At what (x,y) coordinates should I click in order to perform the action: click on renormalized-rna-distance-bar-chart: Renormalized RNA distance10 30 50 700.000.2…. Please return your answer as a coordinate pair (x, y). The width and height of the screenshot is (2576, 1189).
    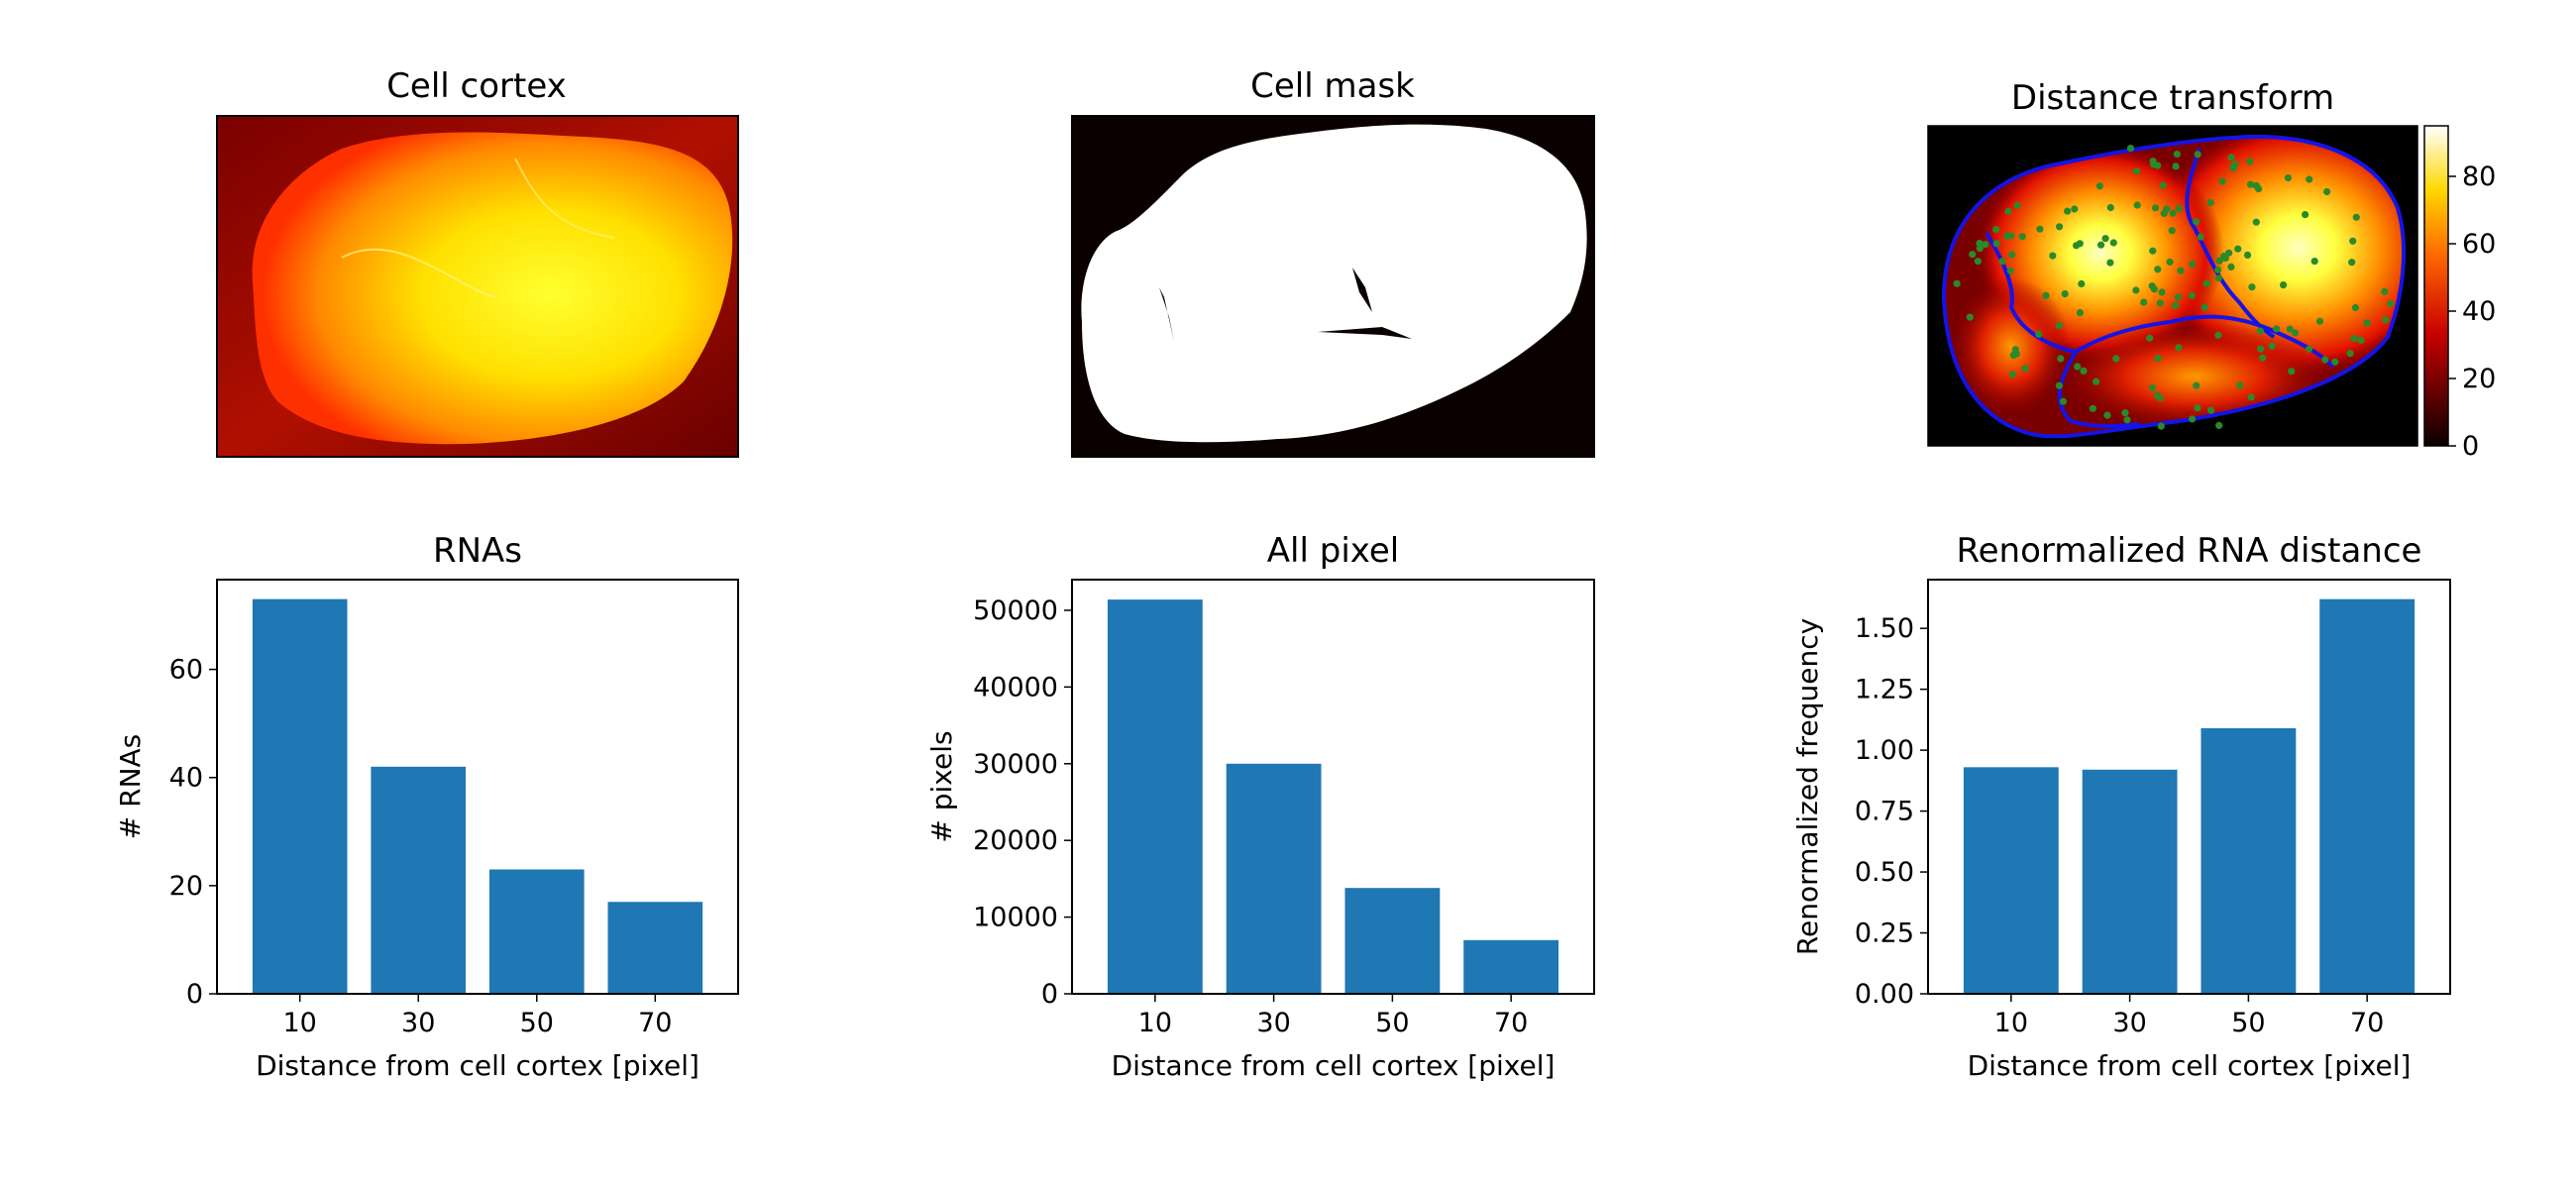
    Looking at the image, I should click on (2120, 807).